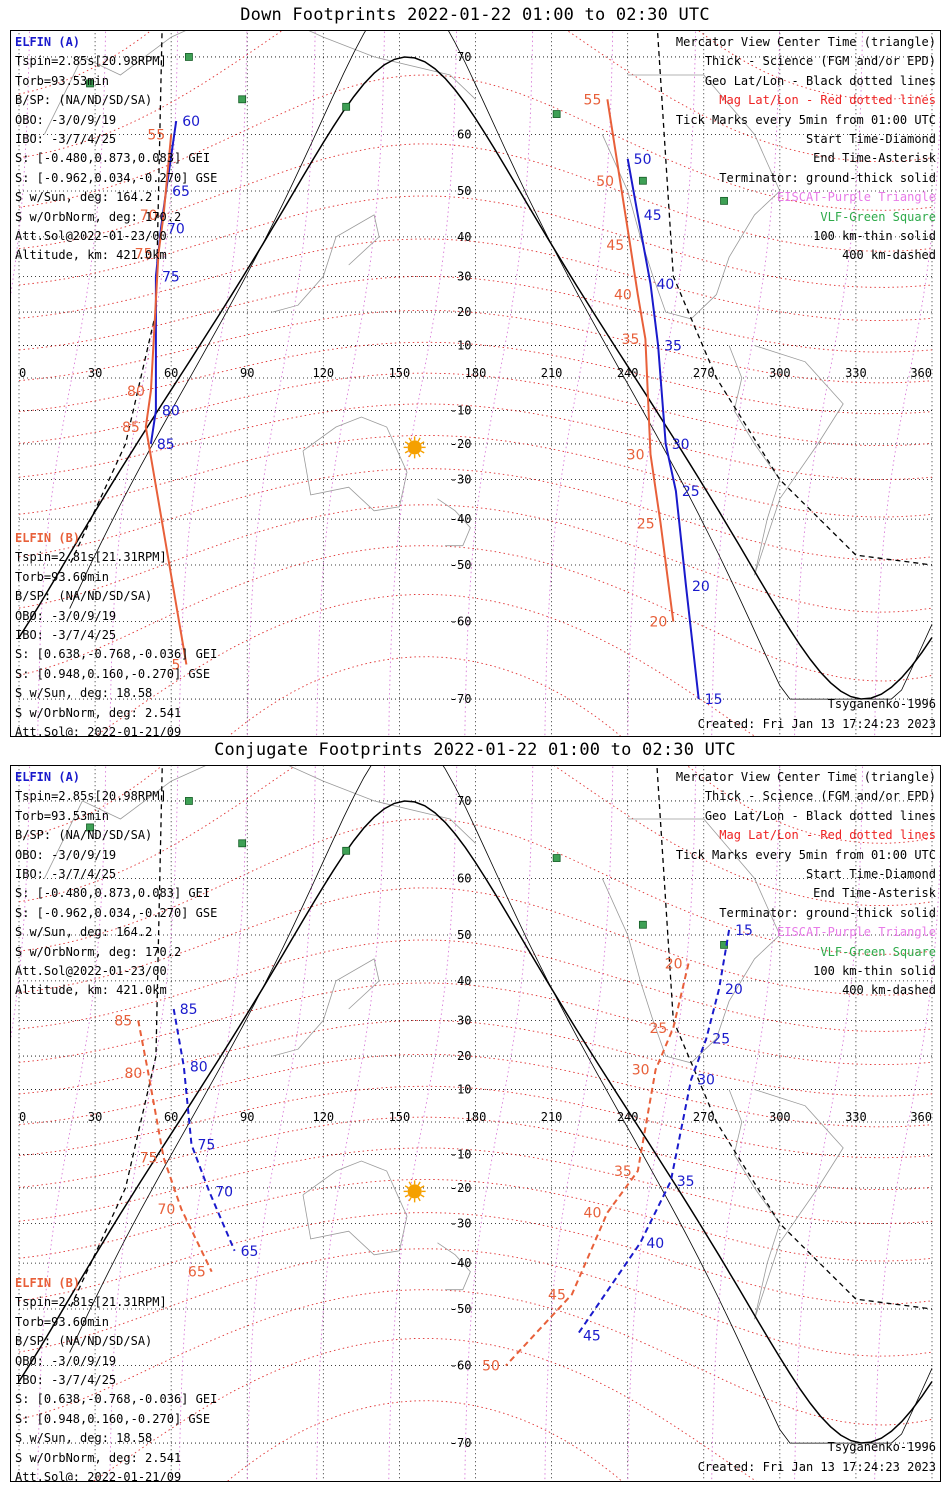  What do you see at coordinates (91, 971) in the screenshot?
I see `elfin-a-info-line: Att.Sol@2022-01-23/00` at bounding box center [91, 971].